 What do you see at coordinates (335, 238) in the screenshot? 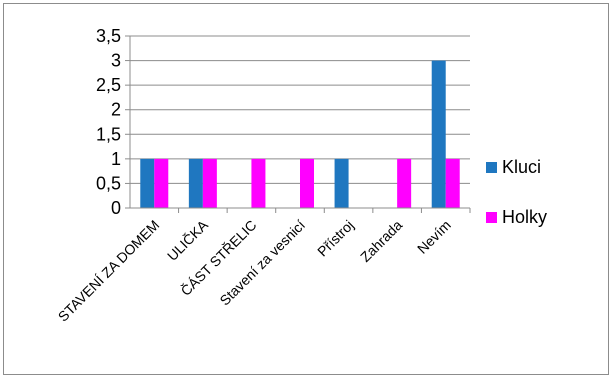
I see `x-category-label: Přístroj` at bounding box center [335, 238].